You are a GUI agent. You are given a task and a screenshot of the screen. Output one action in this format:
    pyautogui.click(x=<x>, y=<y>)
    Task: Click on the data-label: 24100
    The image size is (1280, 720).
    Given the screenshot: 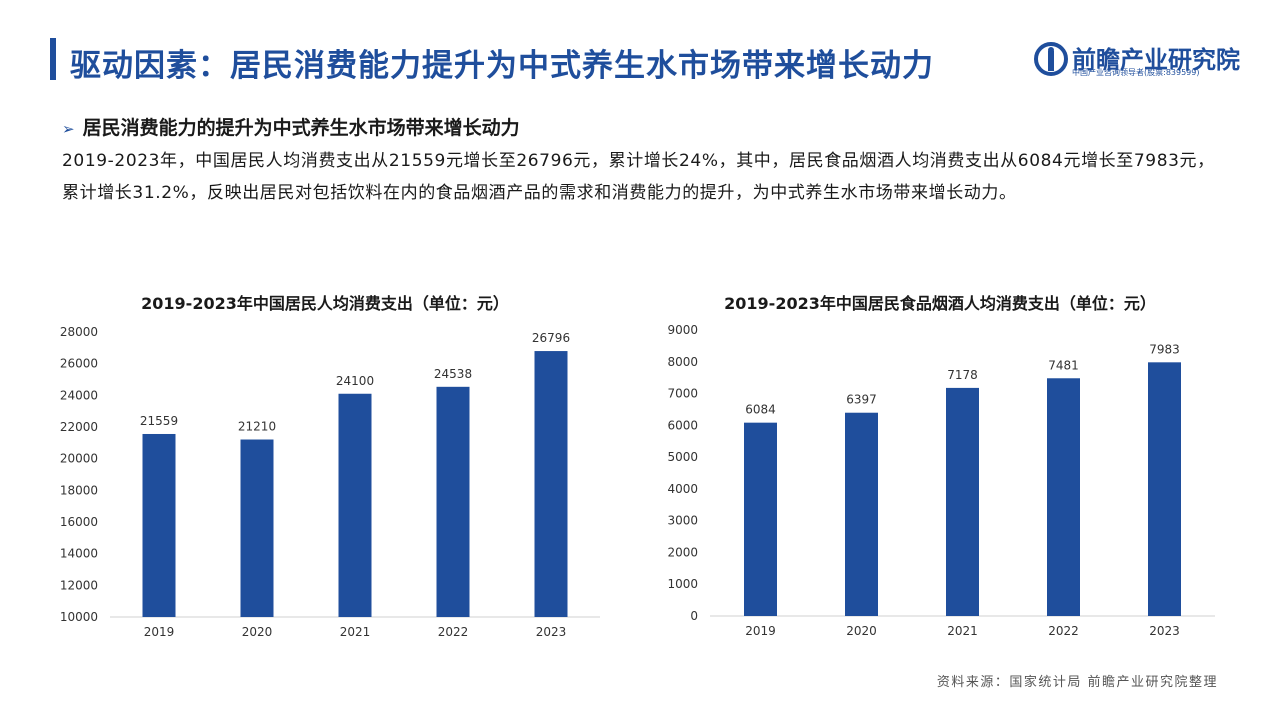 What is the action you would take?
    pyautogui.click(x=355, y=381)
    